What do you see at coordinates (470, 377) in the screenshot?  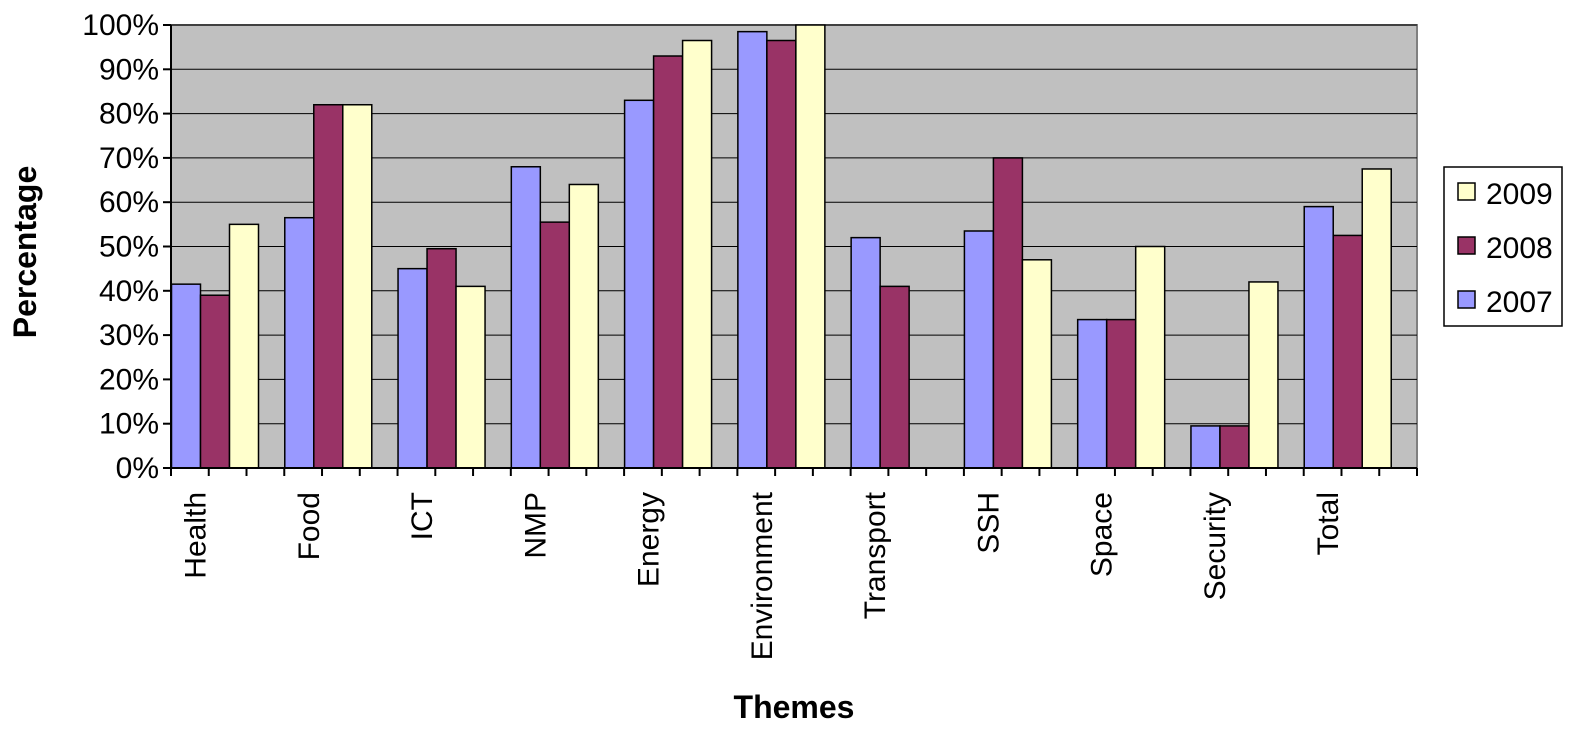 I see `bar-ict-2009` at bounding box center [470, 377].